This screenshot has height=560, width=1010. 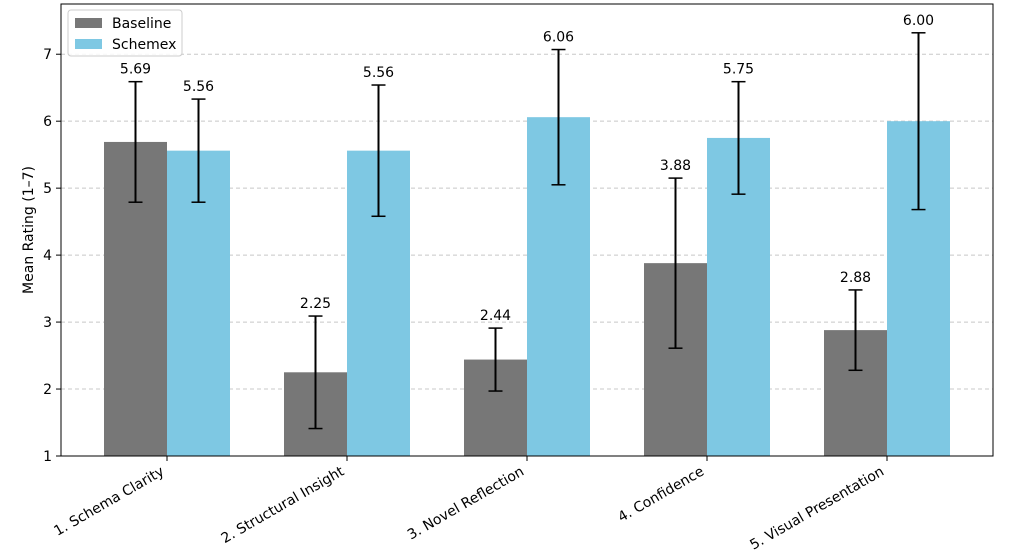 I want to click on y-tick-label: 2, so click(x=47, y=390).